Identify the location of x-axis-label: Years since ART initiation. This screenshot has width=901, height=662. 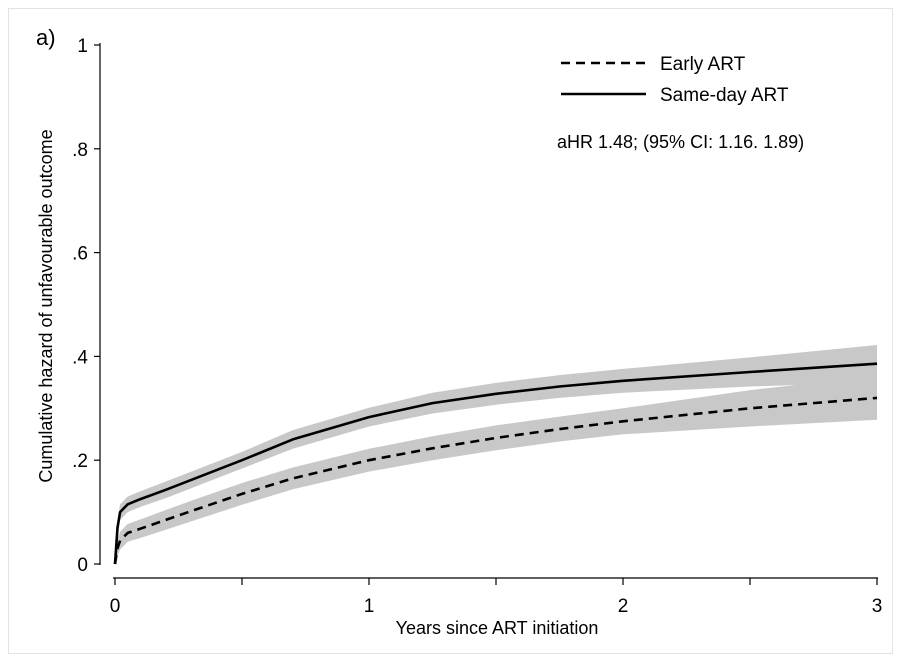
(497, 628).